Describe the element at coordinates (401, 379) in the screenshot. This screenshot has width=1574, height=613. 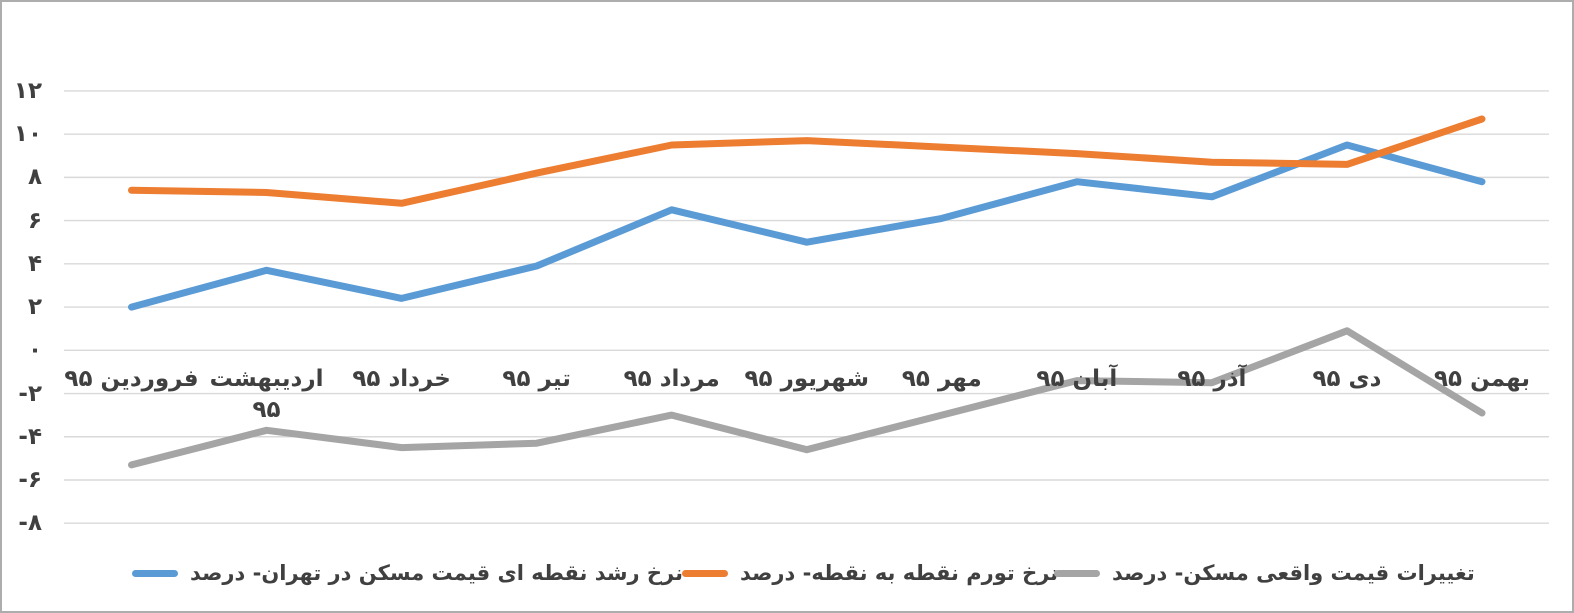
I see `x-axis-category-label: خرداد ۹۵` at that location.